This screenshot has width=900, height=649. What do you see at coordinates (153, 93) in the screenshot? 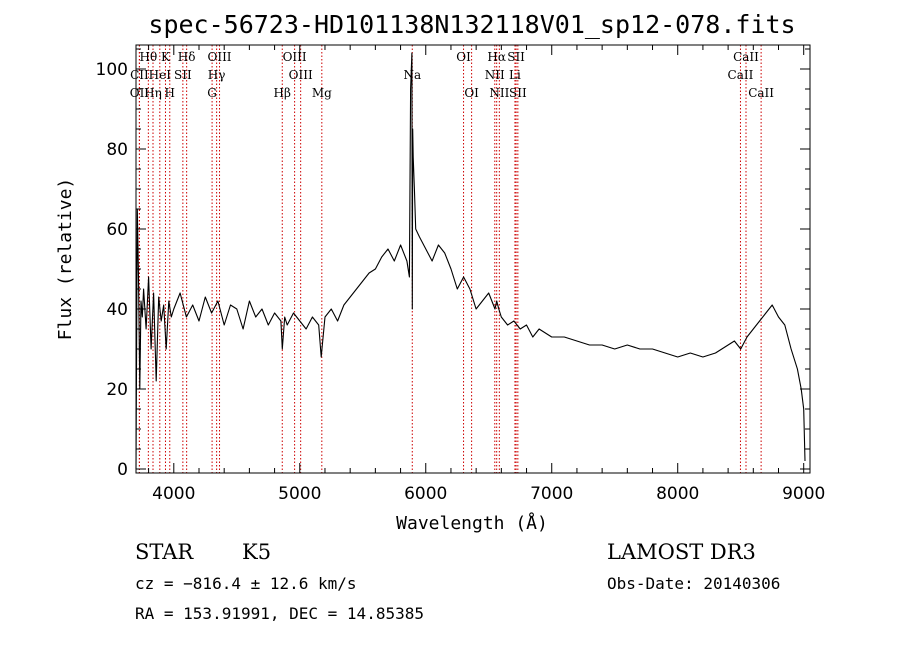
I see `emission-line-label: Hη` at bounding box center [153, 93].